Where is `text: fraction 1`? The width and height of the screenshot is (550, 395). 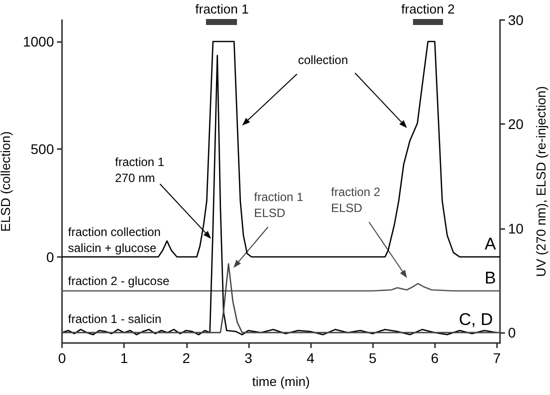
text: fraction 1 is located at coordinates (222, 9).